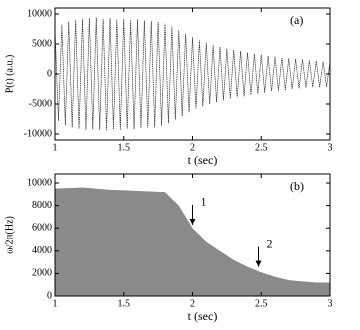 This screenshot has width=360, height=330. I want to click on y-axis-label: P(t) (a.u.), so click(9, 74).